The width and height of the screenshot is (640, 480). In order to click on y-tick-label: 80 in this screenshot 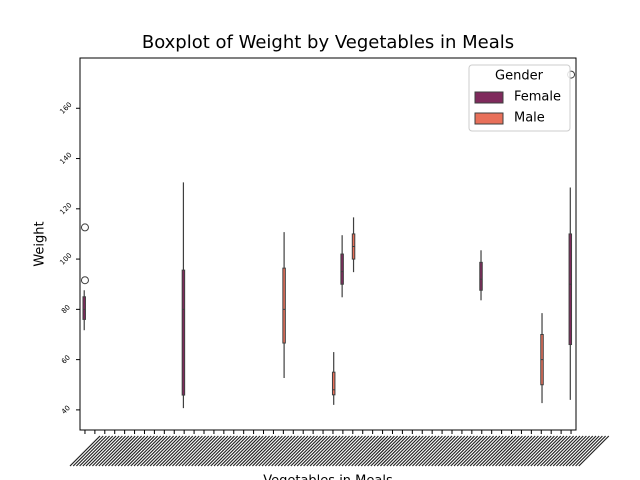, I will do `click(66, 309)`.